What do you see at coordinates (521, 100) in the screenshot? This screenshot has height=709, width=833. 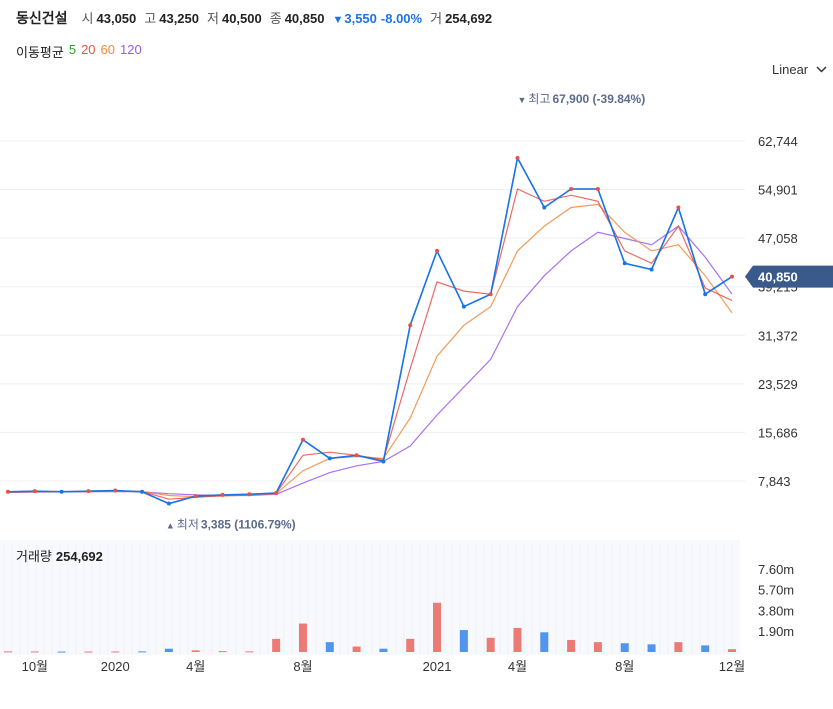 I see `max-marker-arrow: ▼` at bounding box center [521, 100].